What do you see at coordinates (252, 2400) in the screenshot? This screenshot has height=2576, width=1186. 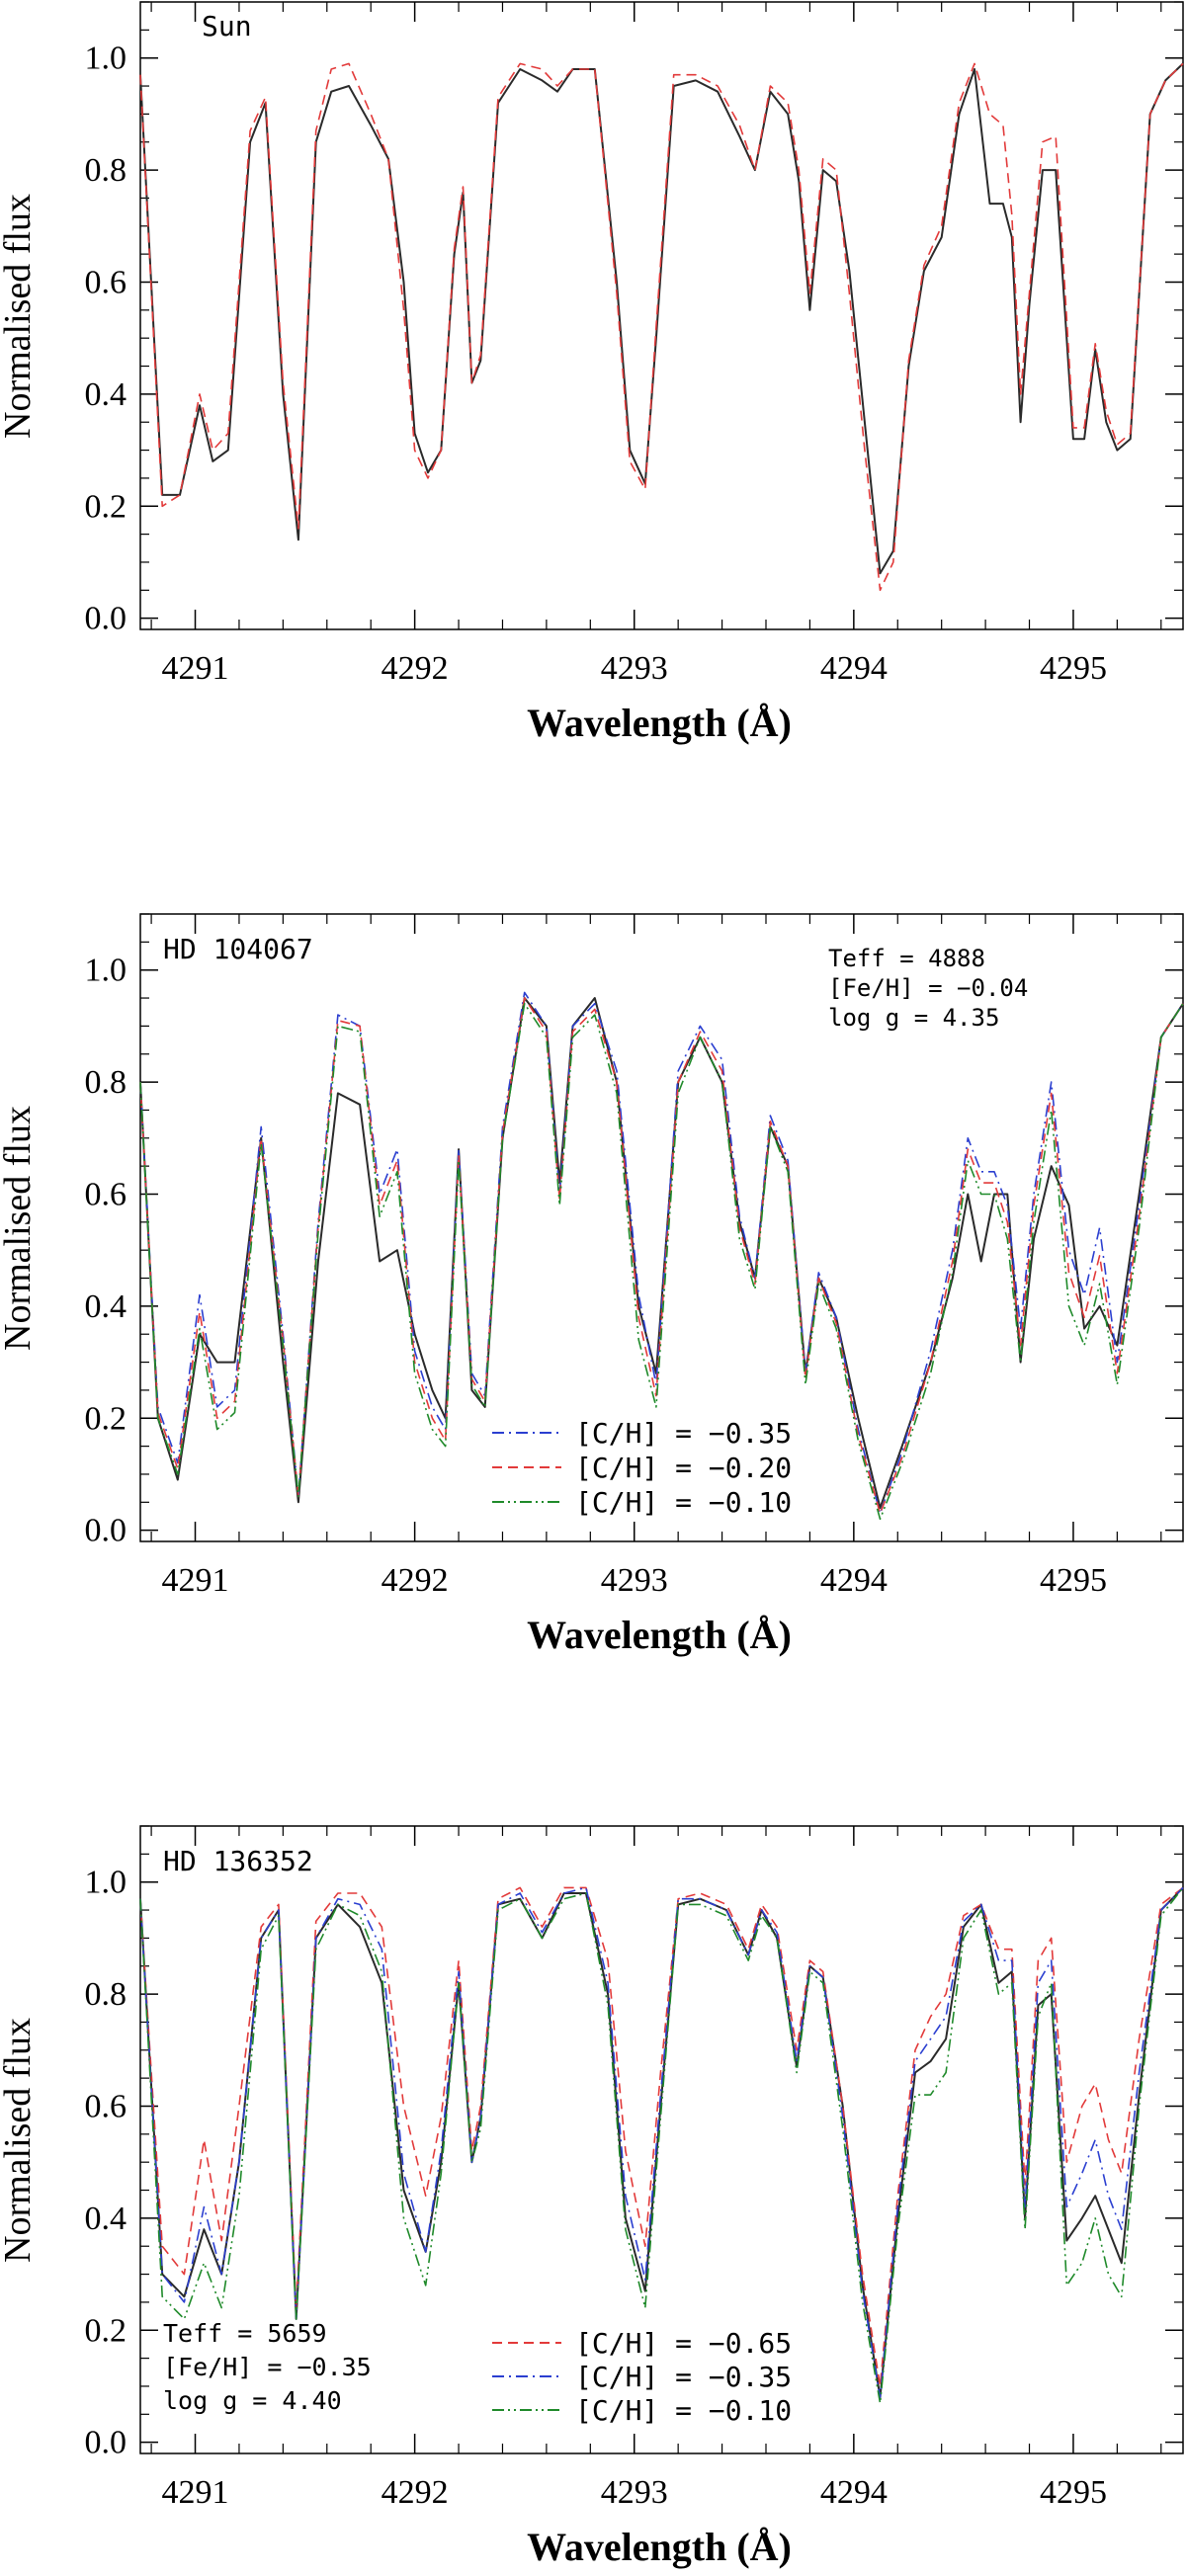 I see `param-logg: log g = 4.40` at bounding box center [252, 2400].